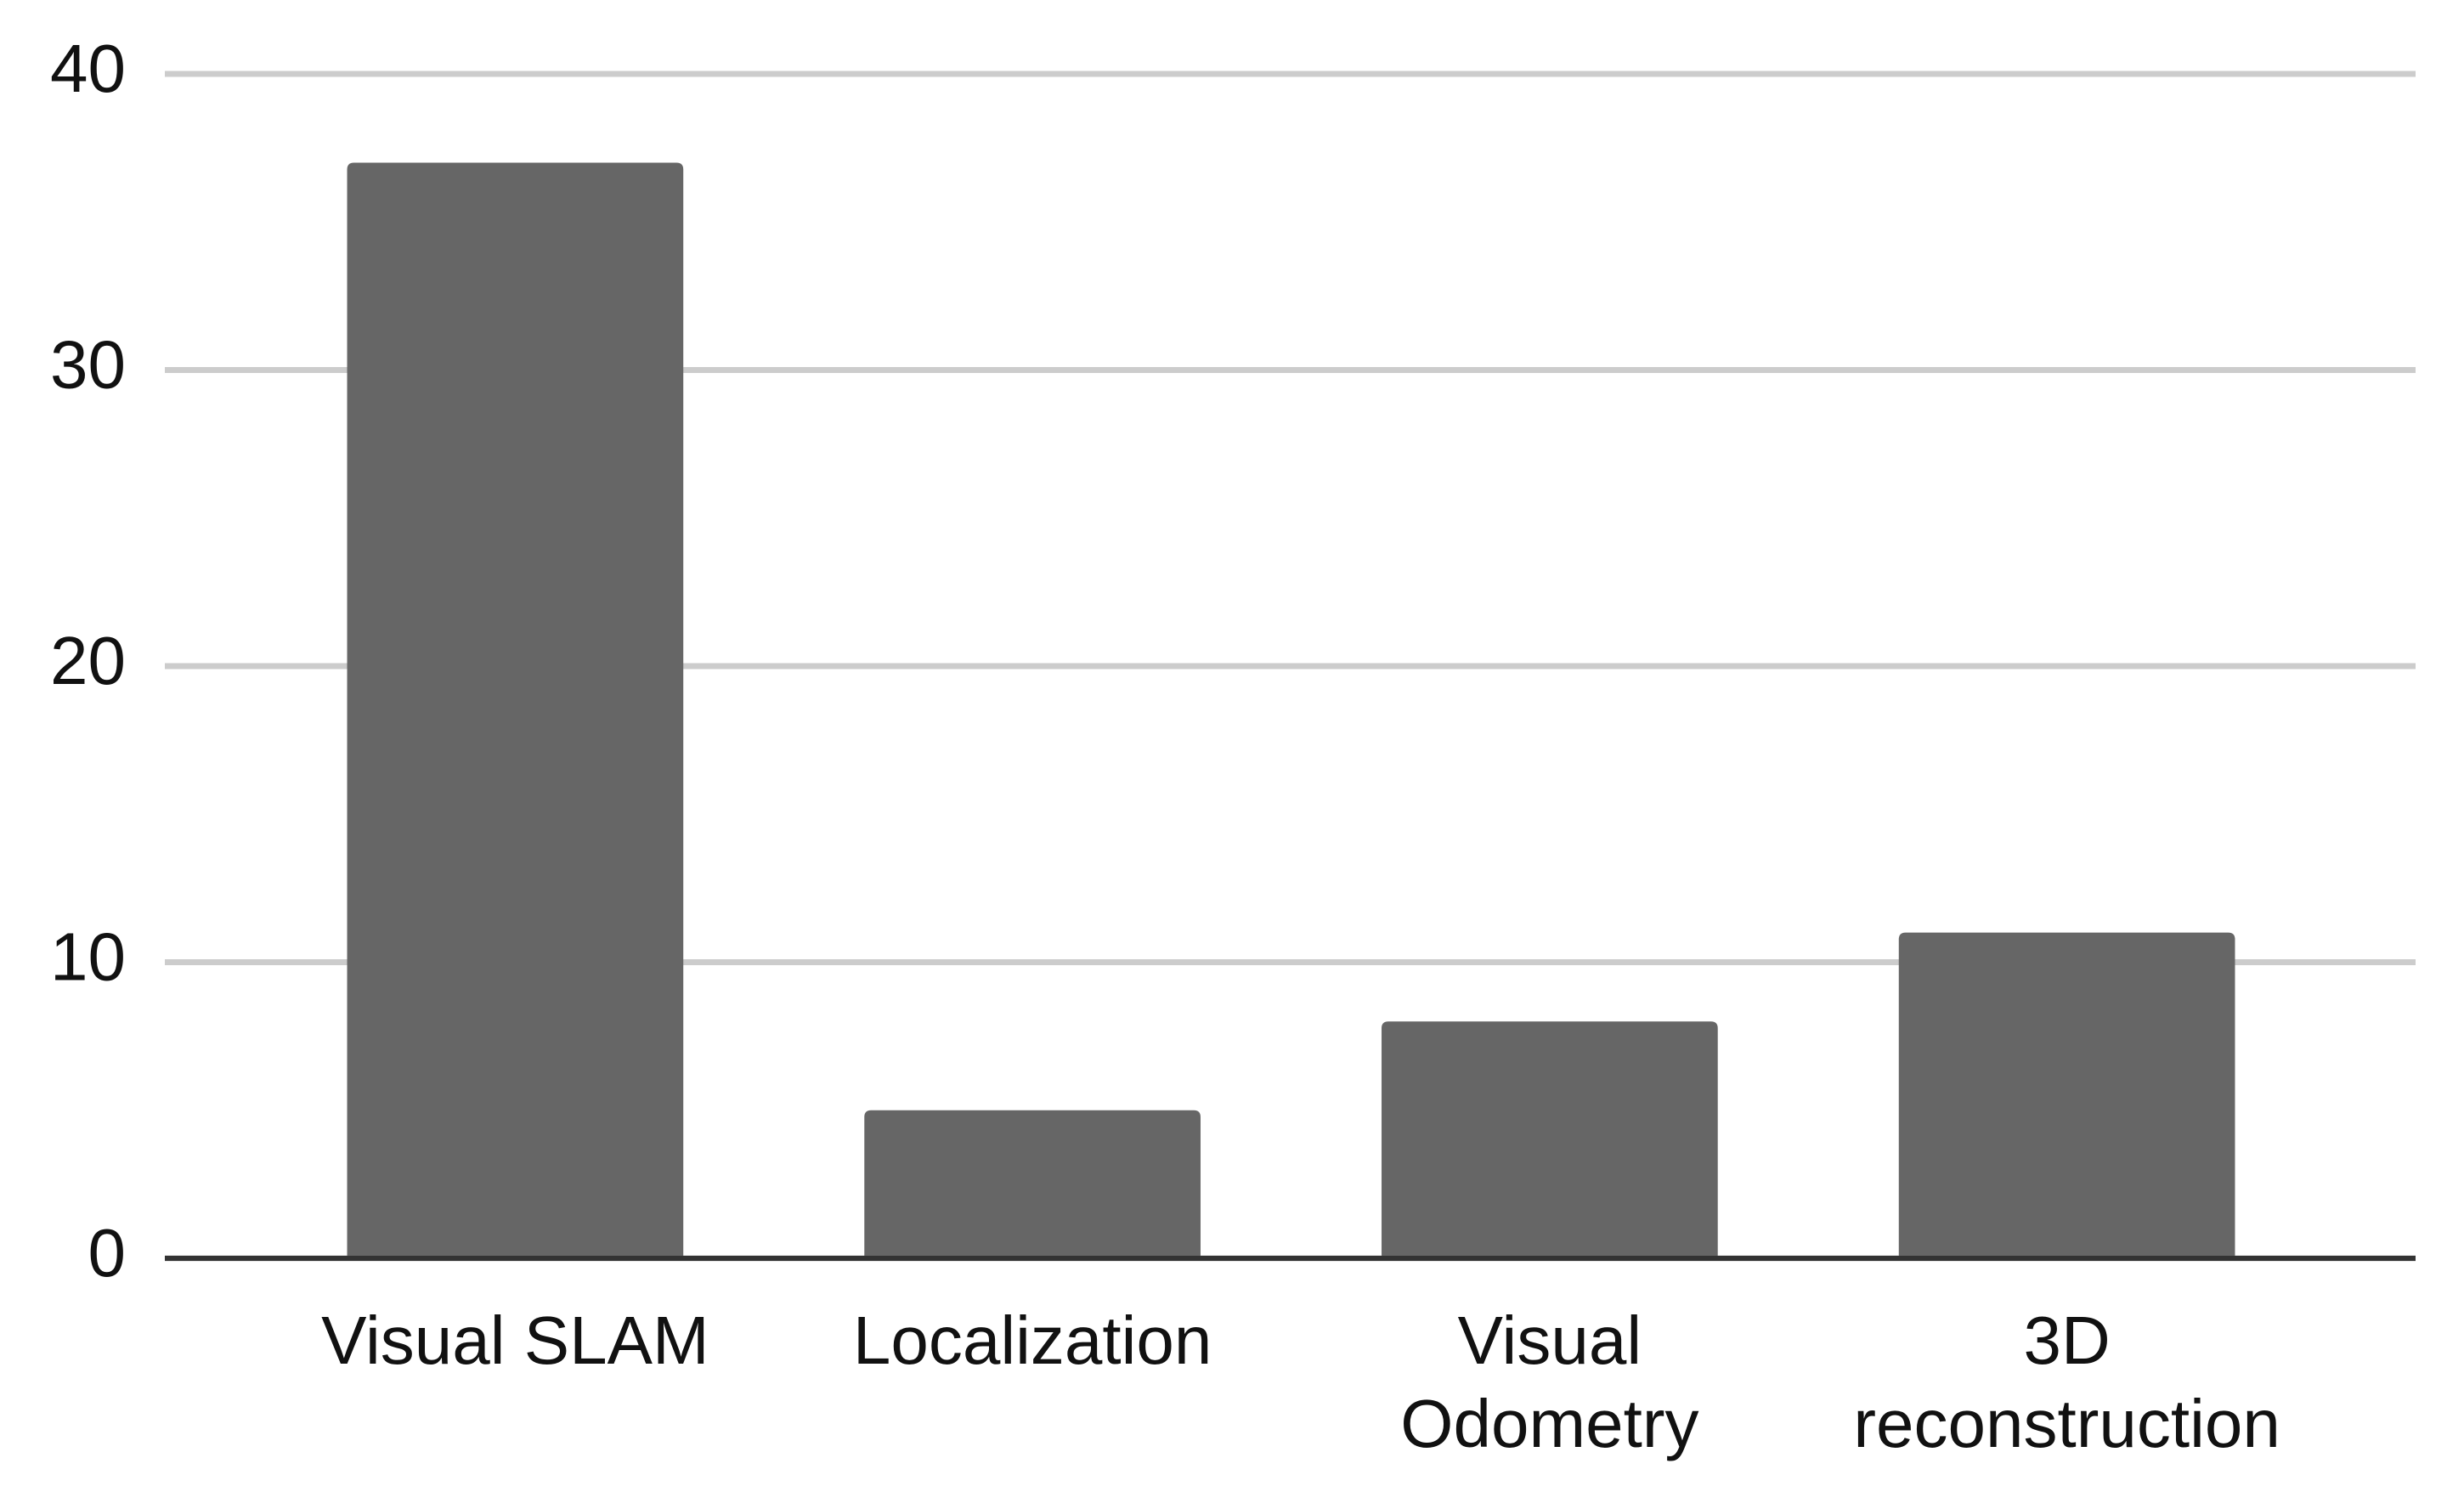  Describe the element at coordinates (88, 365) in the screenshot. I see `y-tick-label: 30` at that location.